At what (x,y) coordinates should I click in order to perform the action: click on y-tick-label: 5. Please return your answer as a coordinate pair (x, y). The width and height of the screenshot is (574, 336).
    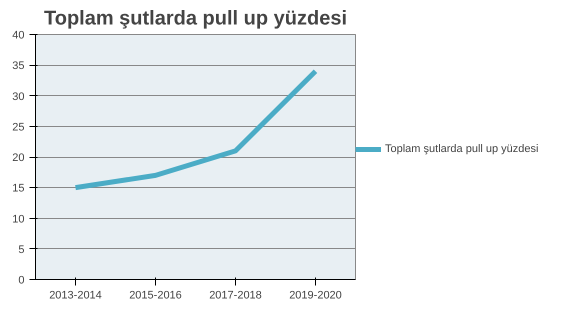
    Looking at the image, I should click on (21, 250).